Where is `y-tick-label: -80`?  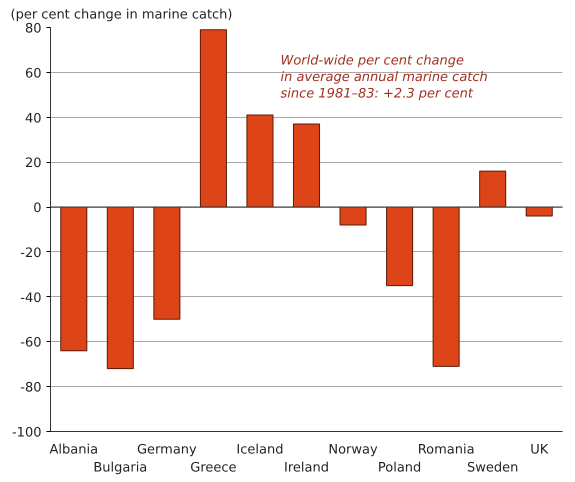
y-tick-label: -80 is located at coordinates (31, 388).